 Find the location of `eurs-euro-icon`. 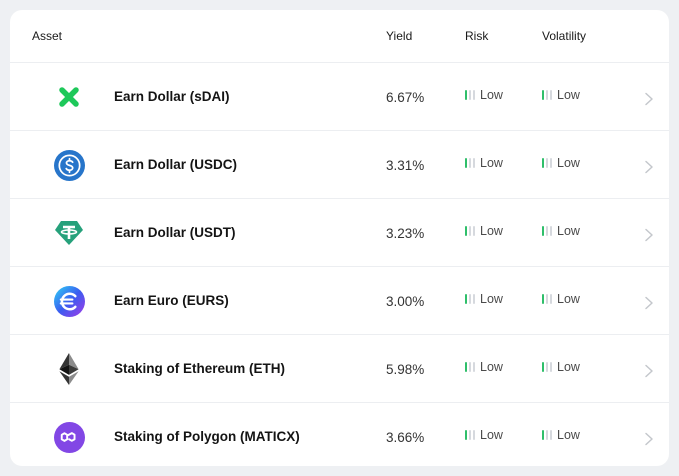

eurs-euro-icon is located at coordinates (69, 301).